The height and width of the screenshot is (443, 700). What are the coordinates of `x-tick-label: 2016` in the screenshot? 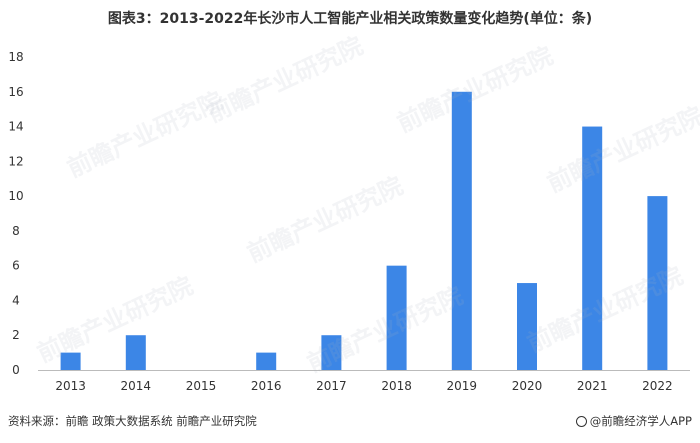 It's located at (266, 386).